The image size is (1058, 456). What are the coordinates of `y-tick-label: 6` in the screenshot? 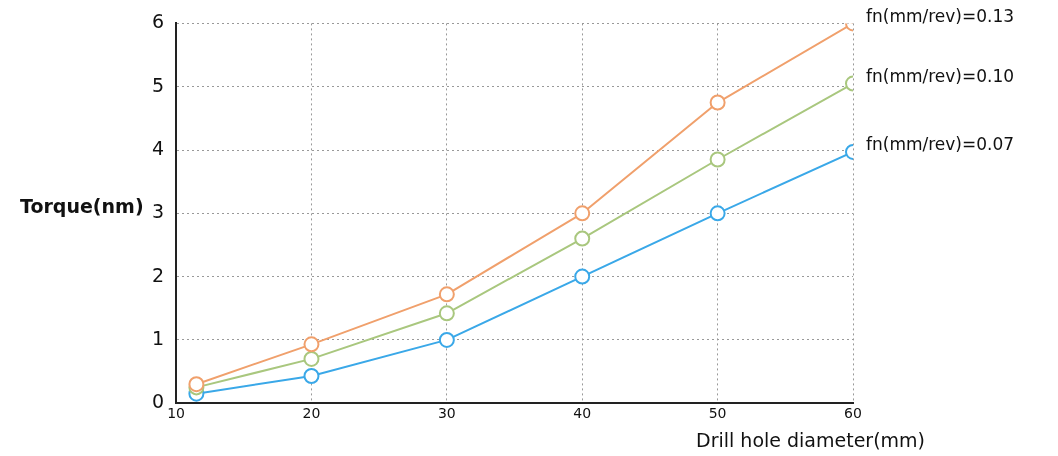 It's located at (158, 21).